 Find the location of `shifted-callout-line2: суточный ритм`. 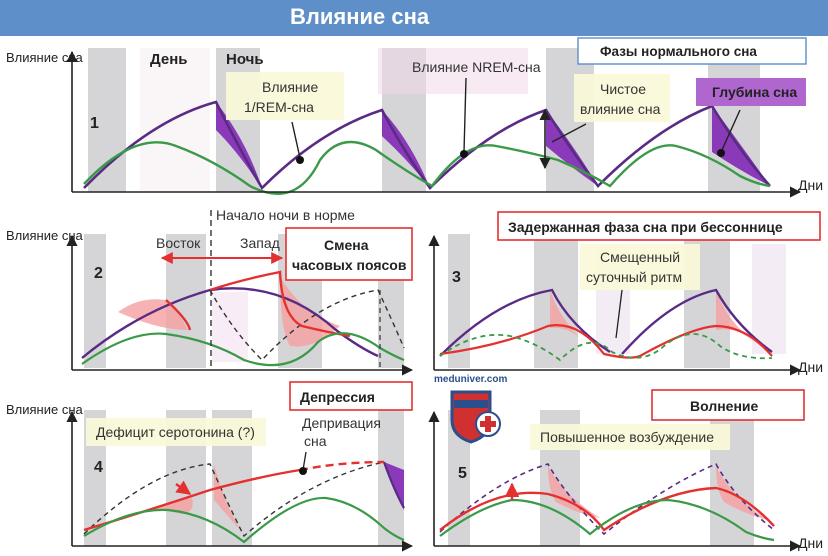

shifted-callout-line2: суточный ритм is located at coordinates (634, 277).